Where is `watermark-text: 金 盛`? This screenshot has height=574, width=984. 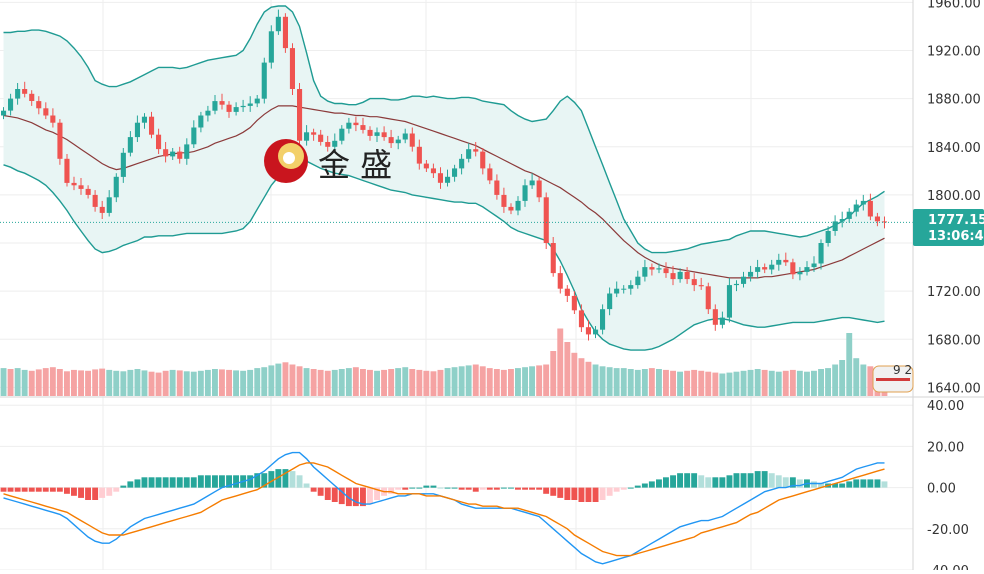 watermark-text: 金 盛 is located at coordinates (355, 165).